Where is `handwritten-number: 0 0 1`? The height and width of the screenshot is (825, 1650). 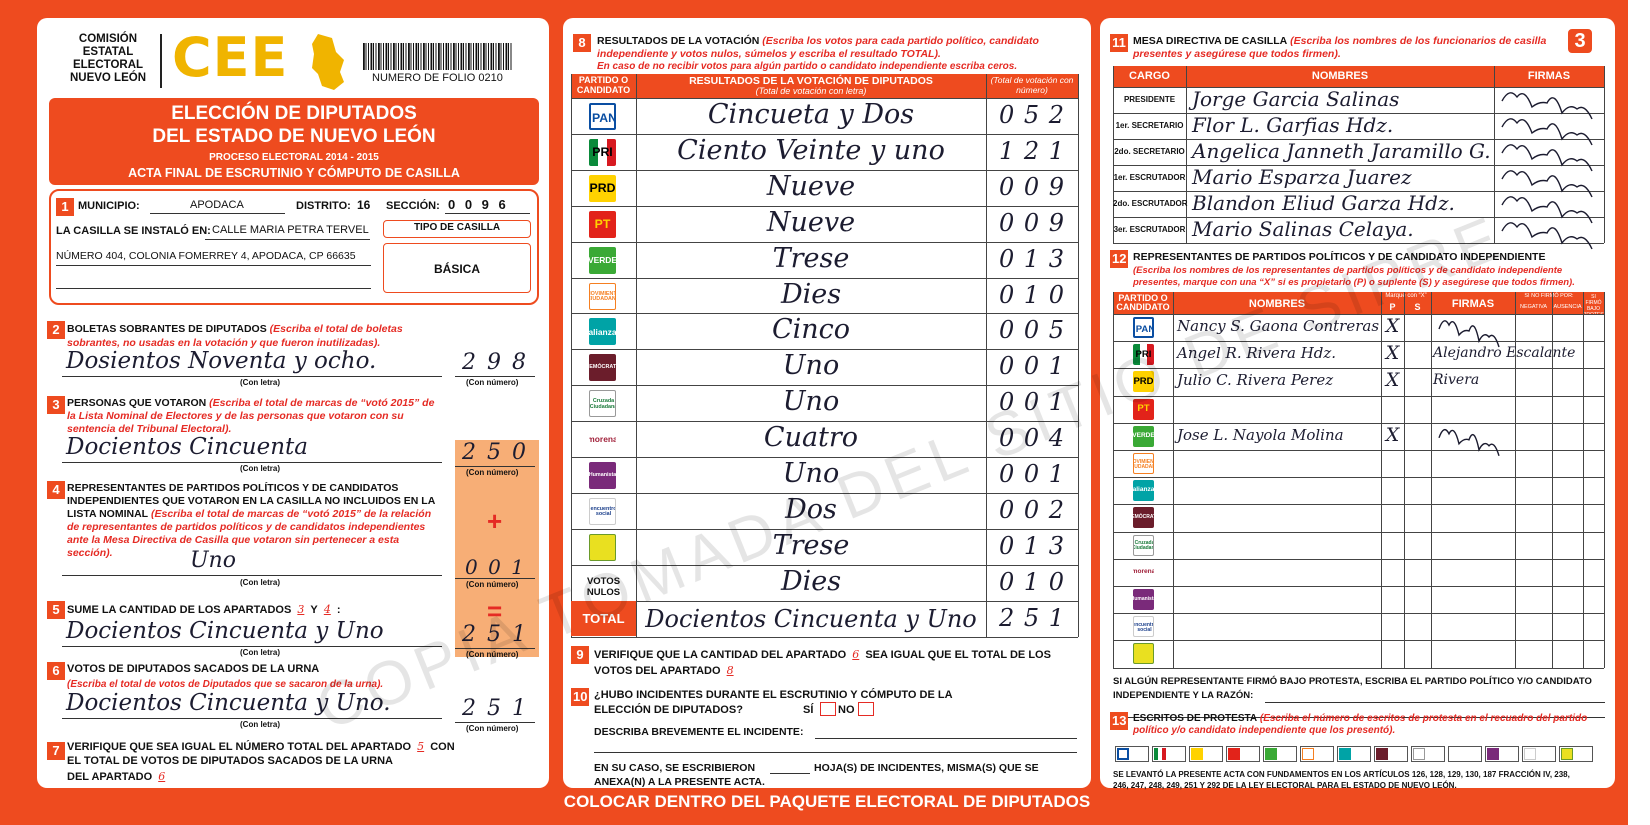
handwritten-number: 0 0 1 is located at coordinates (1032, 366).